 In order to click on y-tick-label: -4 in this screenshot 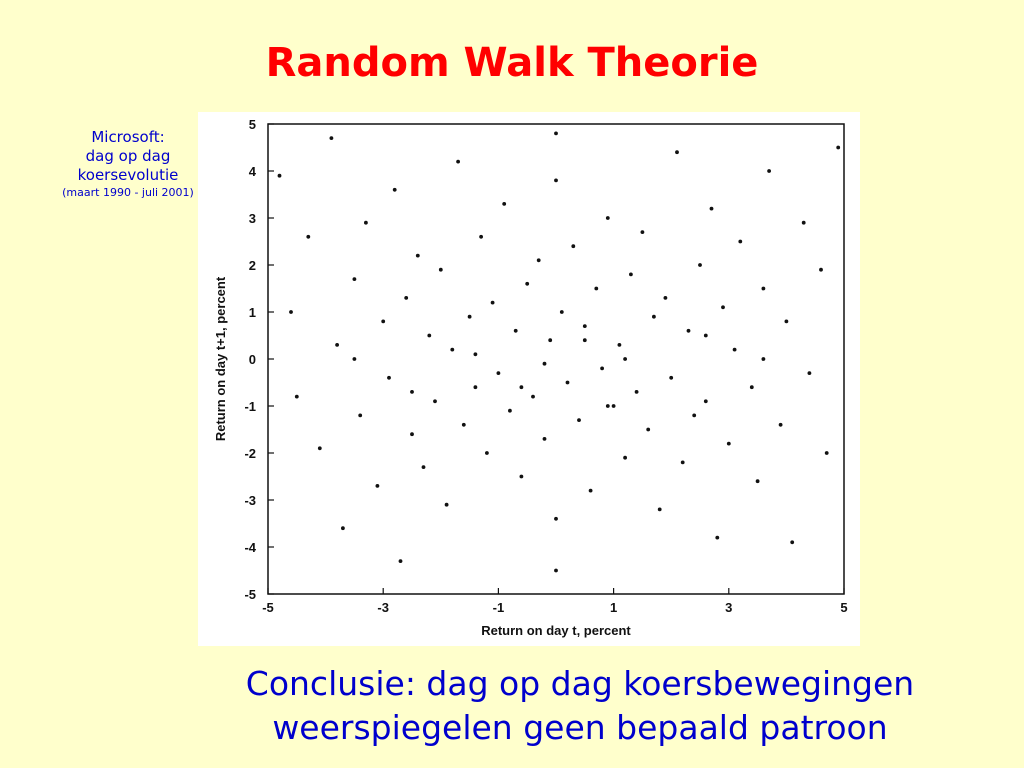, I will do `click(250, 547)`.